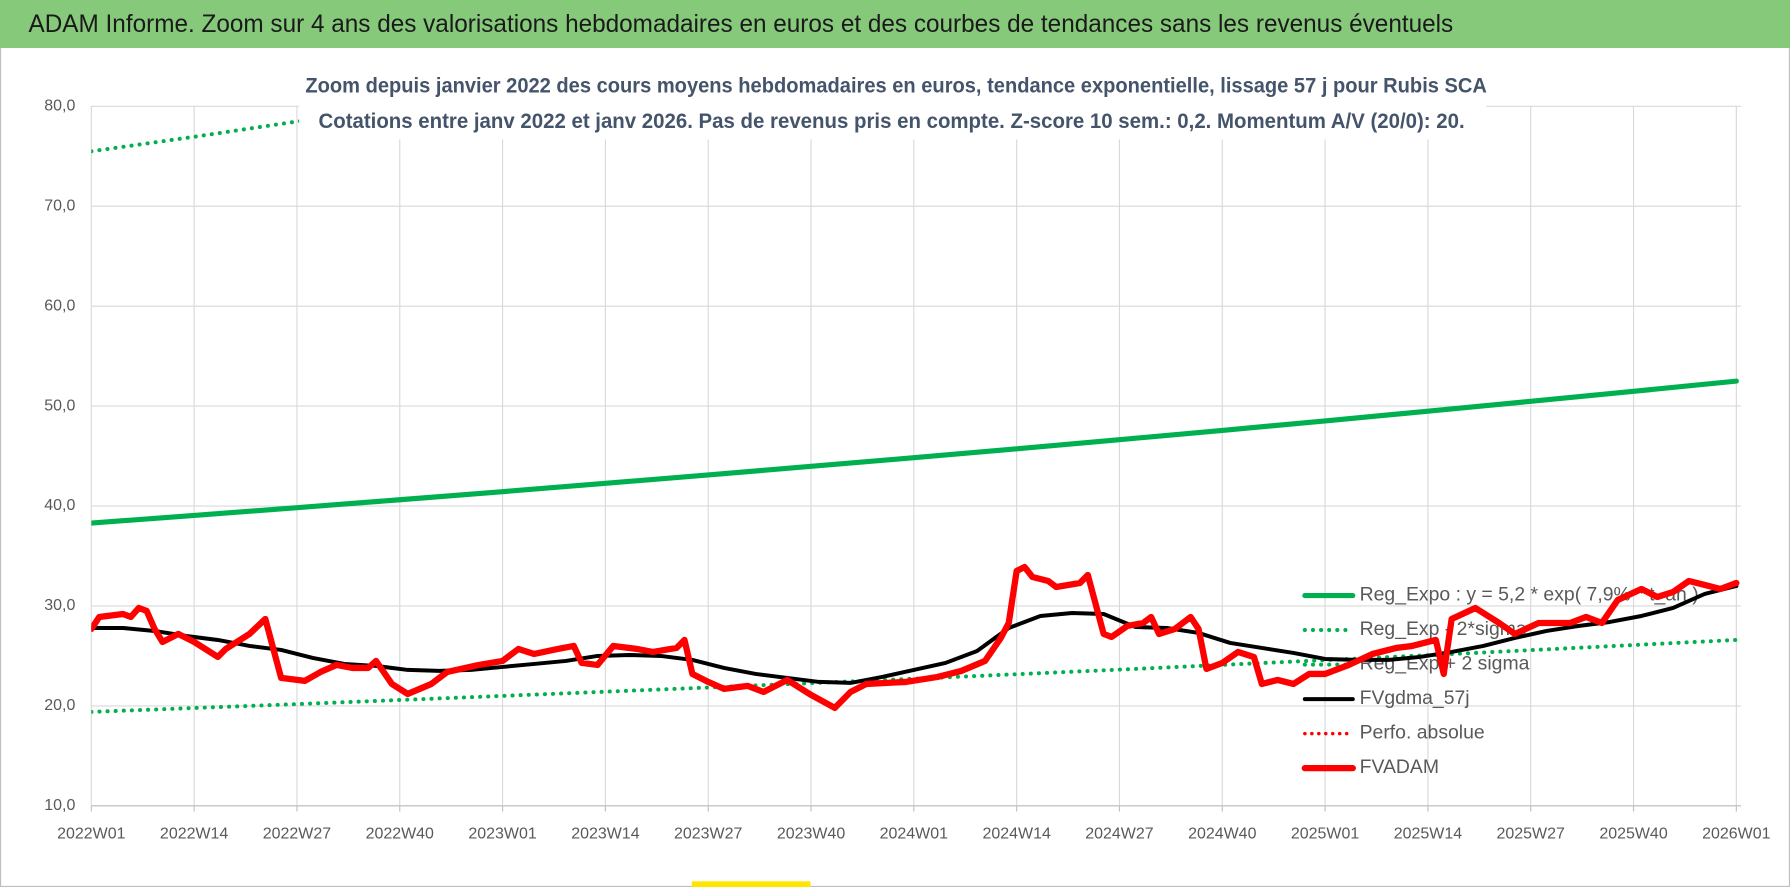 The height and width of the screenshot is (887, 1790). Describe the element at coordinates (1415, 698) in the screenshot. I see `legend-label: FVgdma_57j` at that location.